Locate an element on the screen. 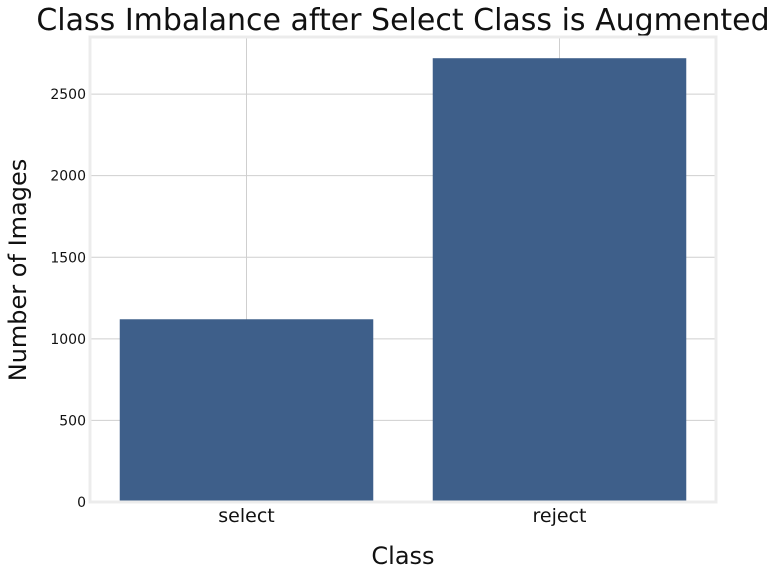 This screenshot has height=576, width=777. y-tick-label: 2000 is located at coordinates (68, 177).